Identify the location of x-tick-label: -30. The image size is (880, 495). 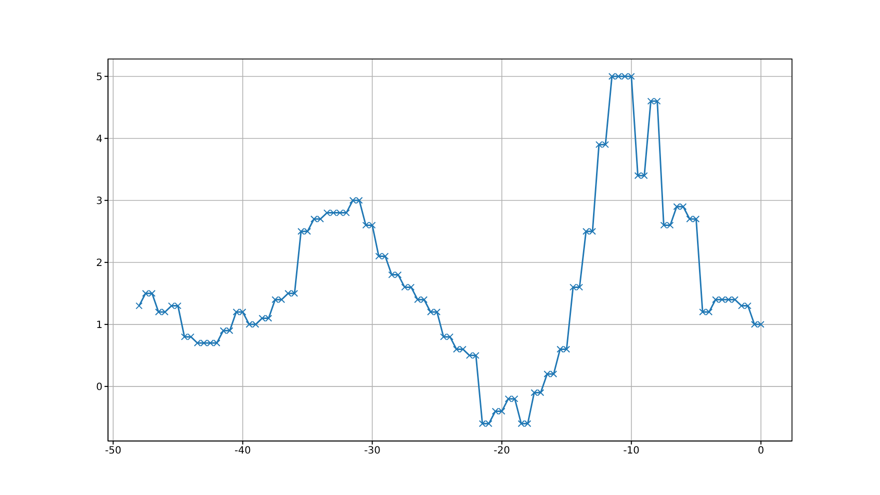
(372, 451).